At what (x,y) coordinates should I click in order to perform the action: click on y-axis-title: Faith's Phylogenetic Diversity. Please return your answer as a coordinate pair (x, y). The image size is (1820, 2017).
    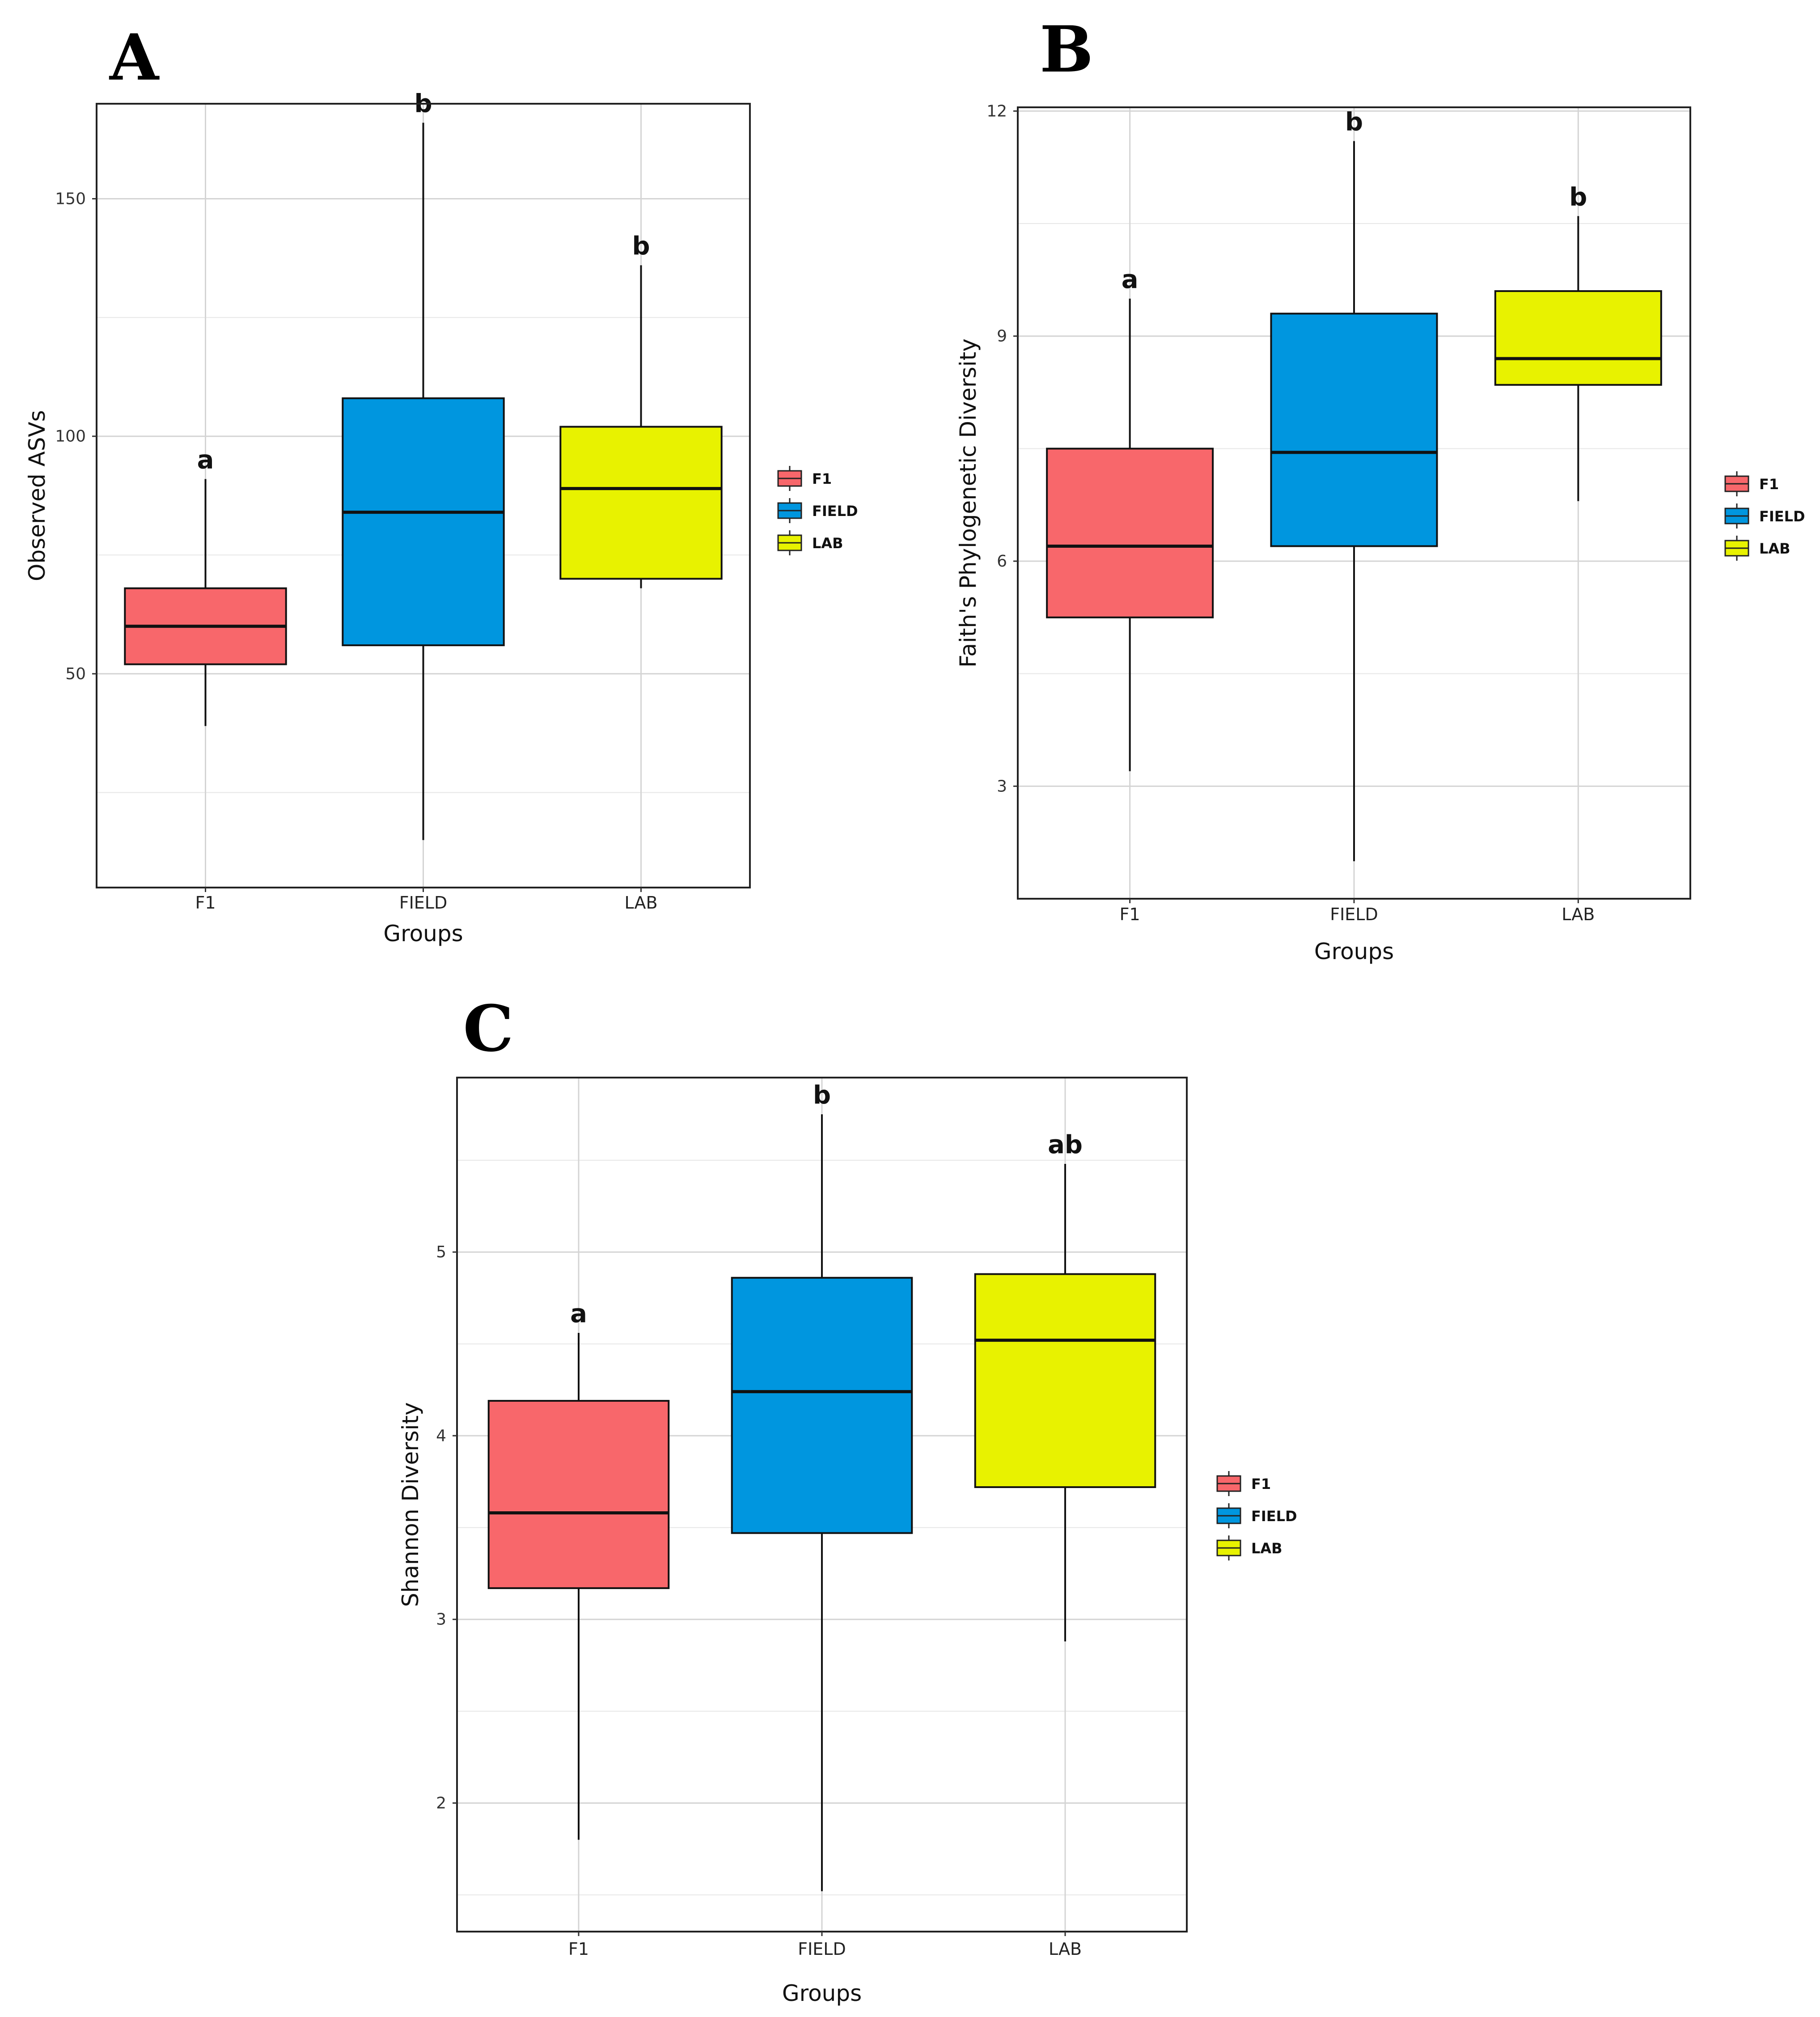
    Looking at the image, I should click on (968, 503).